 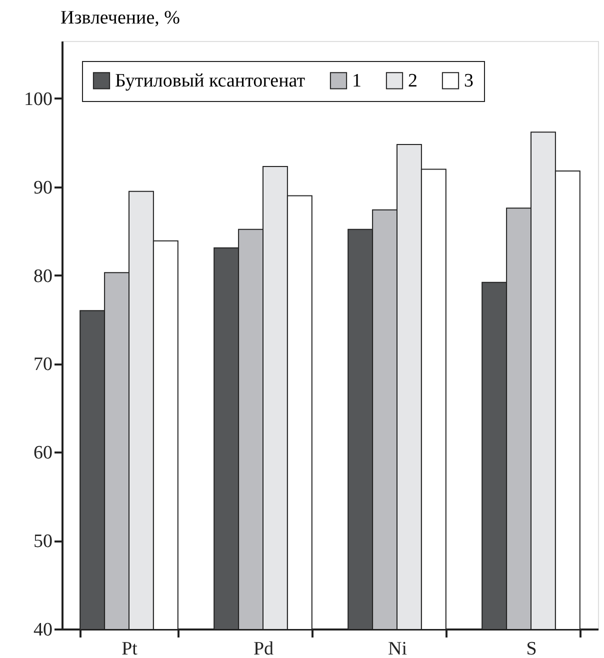 What do you see at coordinates (38, 99) in the screenshot?
I see `y-tick-label: 100` at bounding box center [38, 99].